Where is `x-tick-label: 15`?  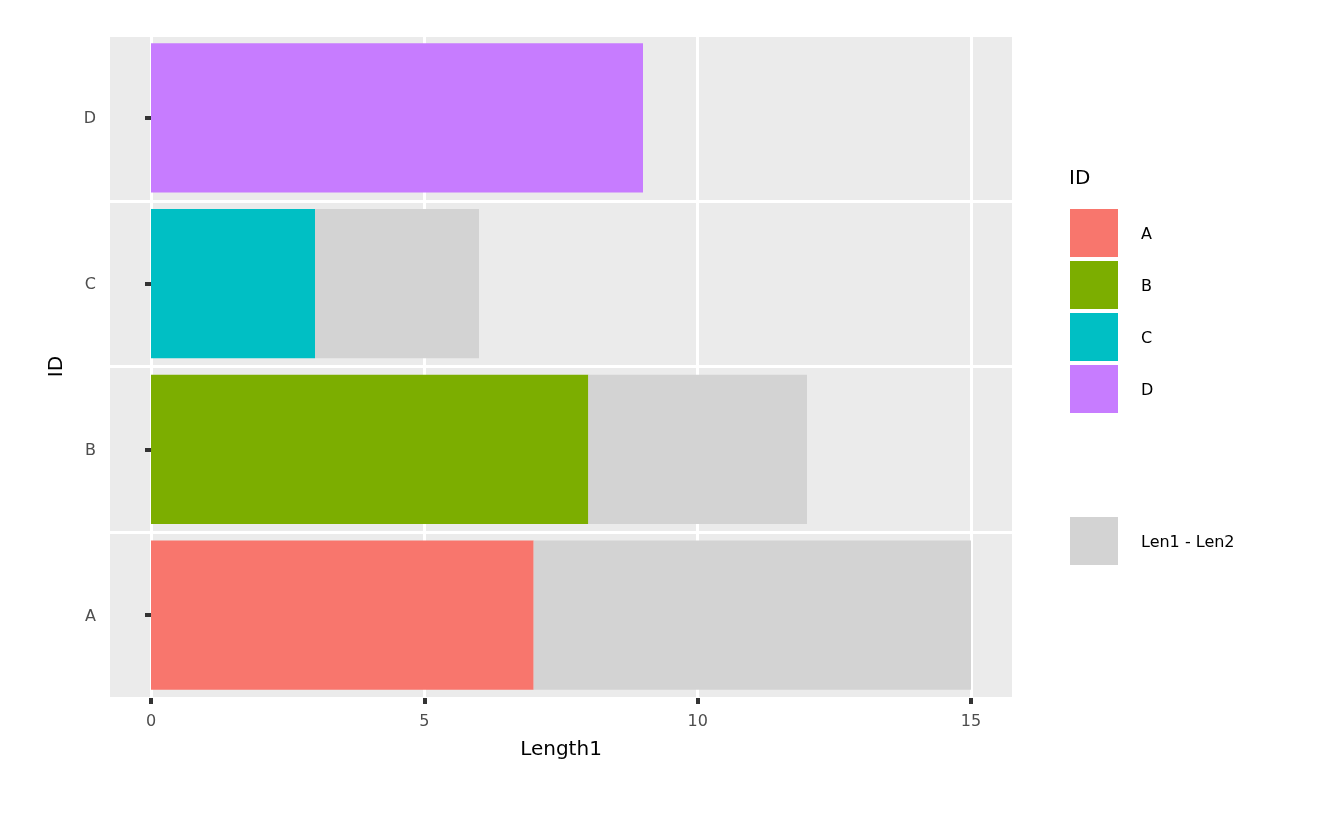
x-tick-label: 15 is located at coordinates (971, 720).